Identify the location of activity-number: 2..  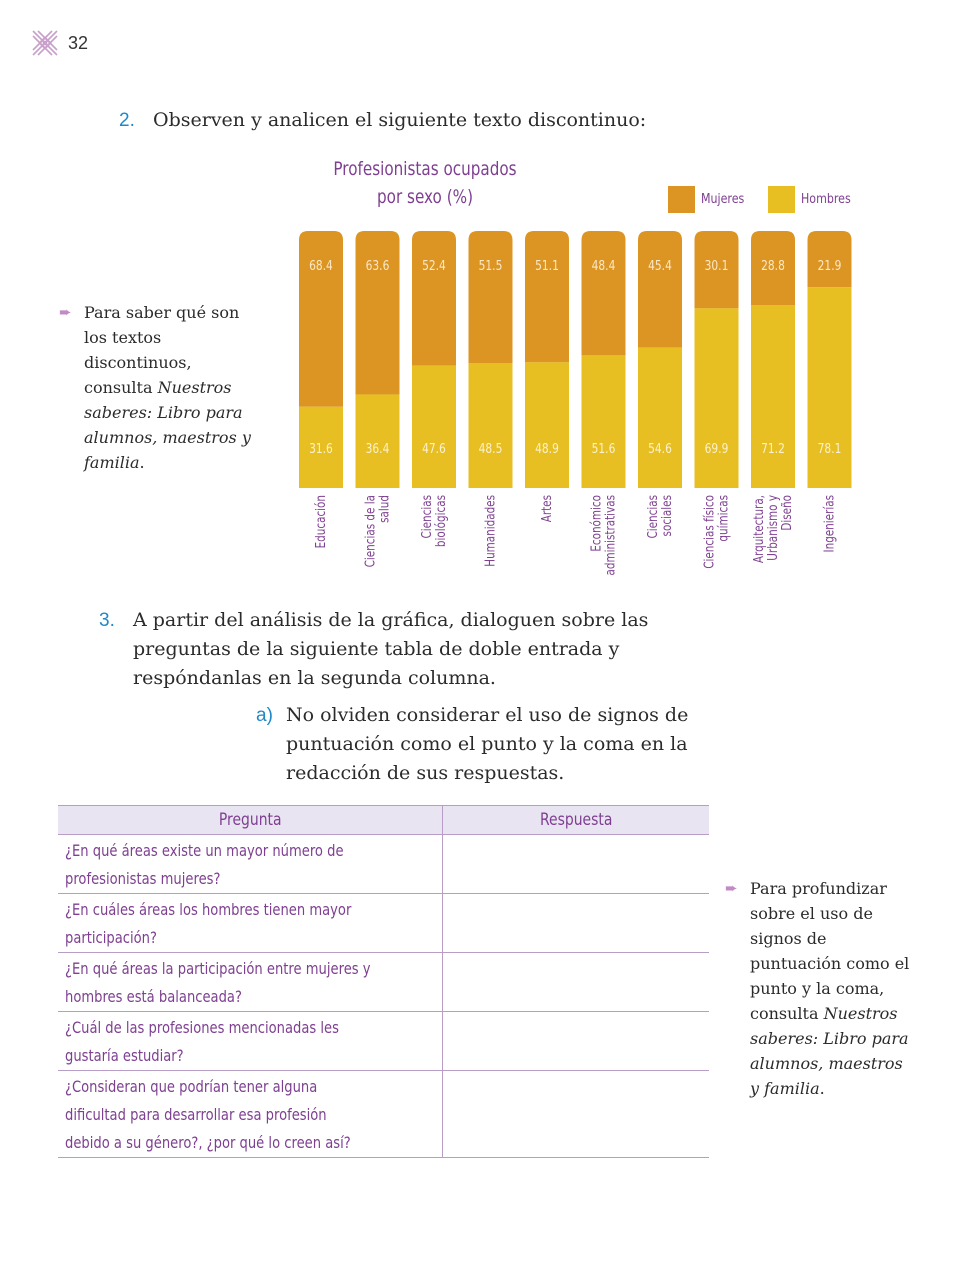
(127, 120).